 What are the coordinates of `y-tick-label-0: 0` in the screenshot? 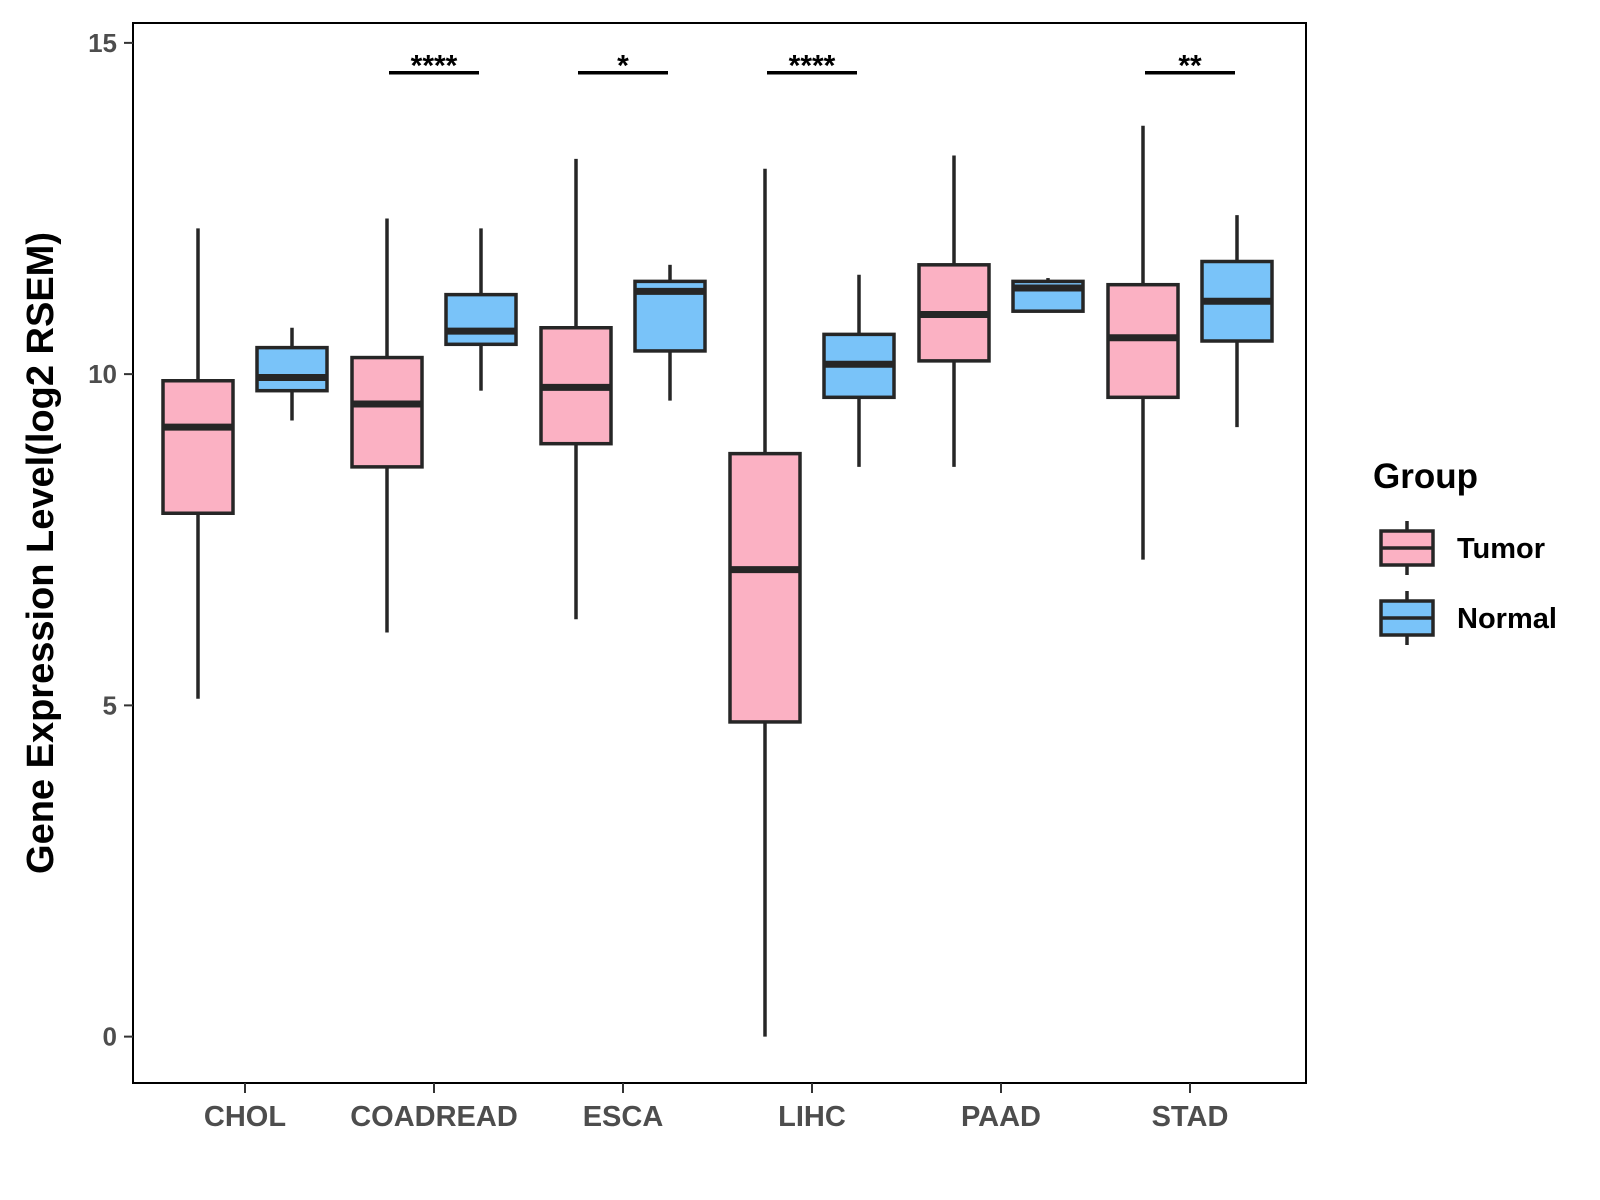 It's located at (110, 1037).